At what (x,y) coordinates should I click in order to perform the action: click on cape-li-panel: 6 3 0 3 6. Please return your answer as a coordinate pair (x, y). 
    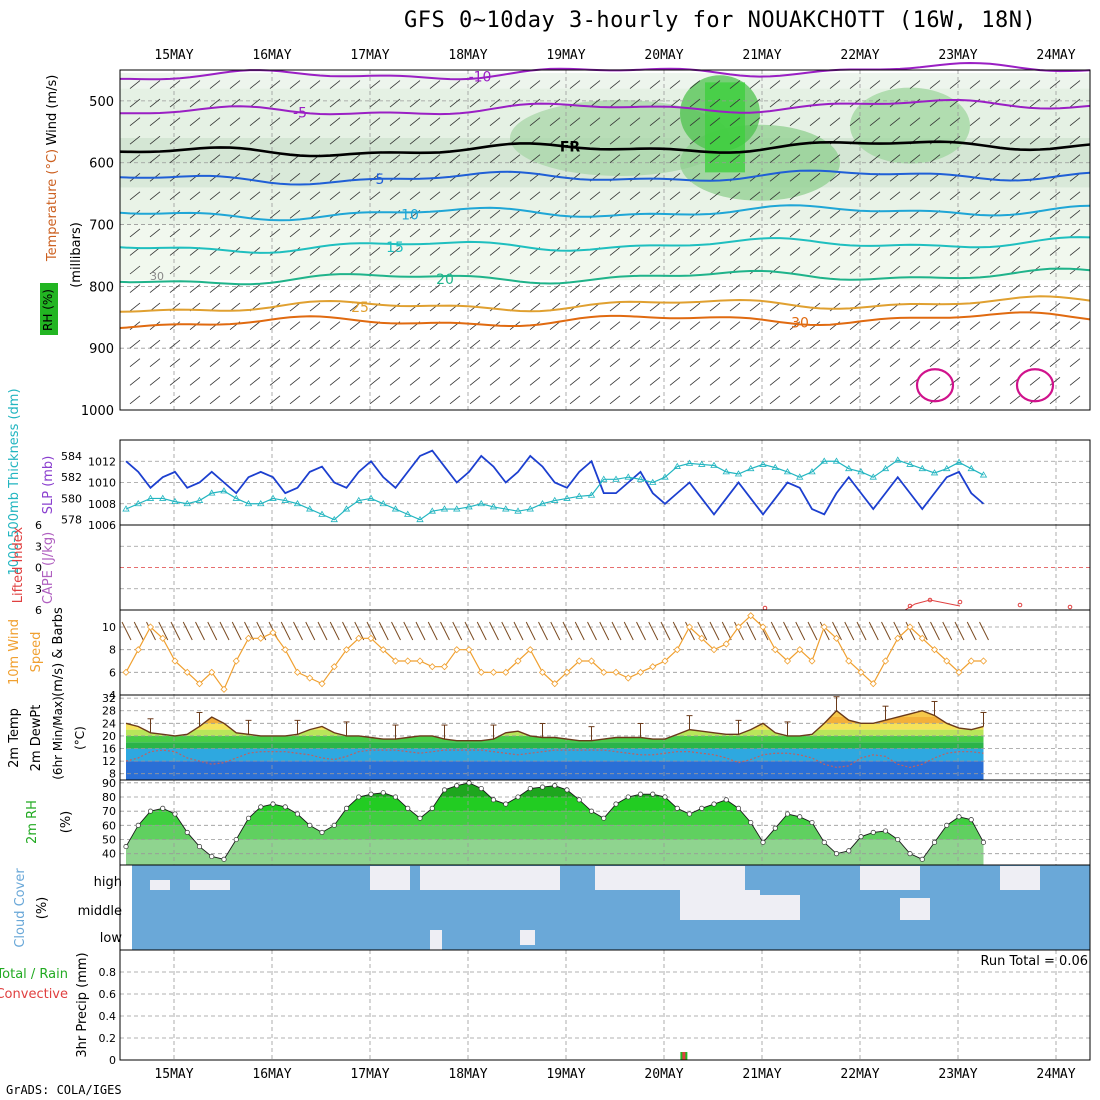
    Looking at the image, I should click on (562, 568).